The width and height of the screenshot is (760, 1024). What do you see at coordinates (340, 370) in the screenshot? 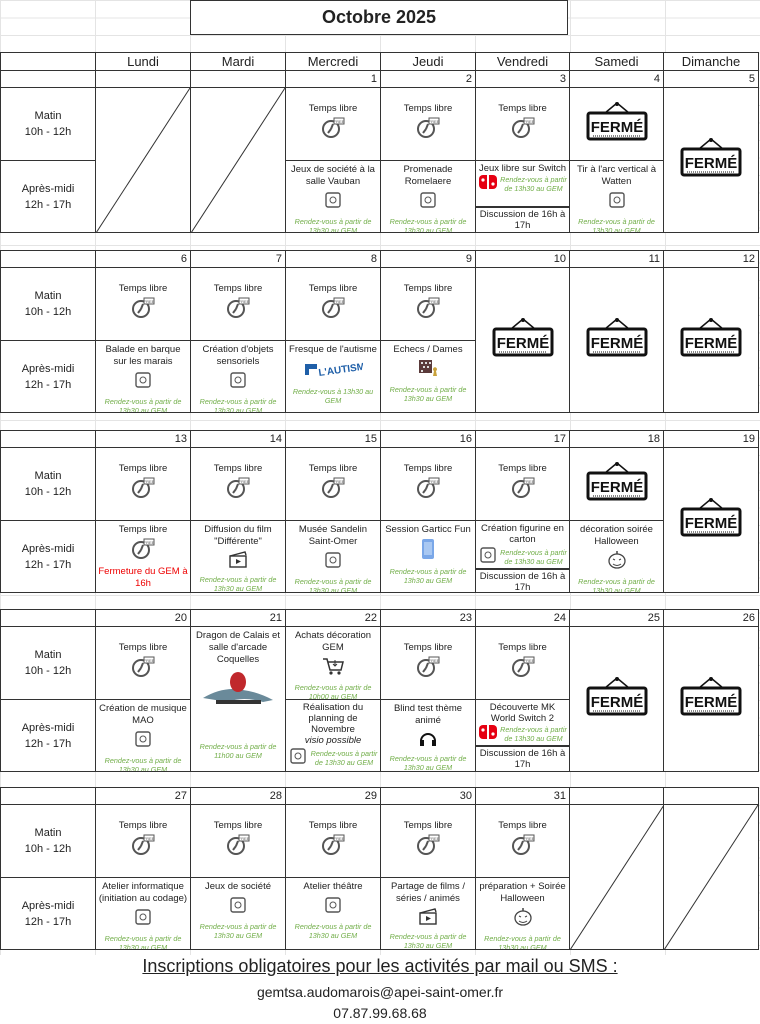
I see `svg-text: L'AUTISME` at bounding box center [340, 370].